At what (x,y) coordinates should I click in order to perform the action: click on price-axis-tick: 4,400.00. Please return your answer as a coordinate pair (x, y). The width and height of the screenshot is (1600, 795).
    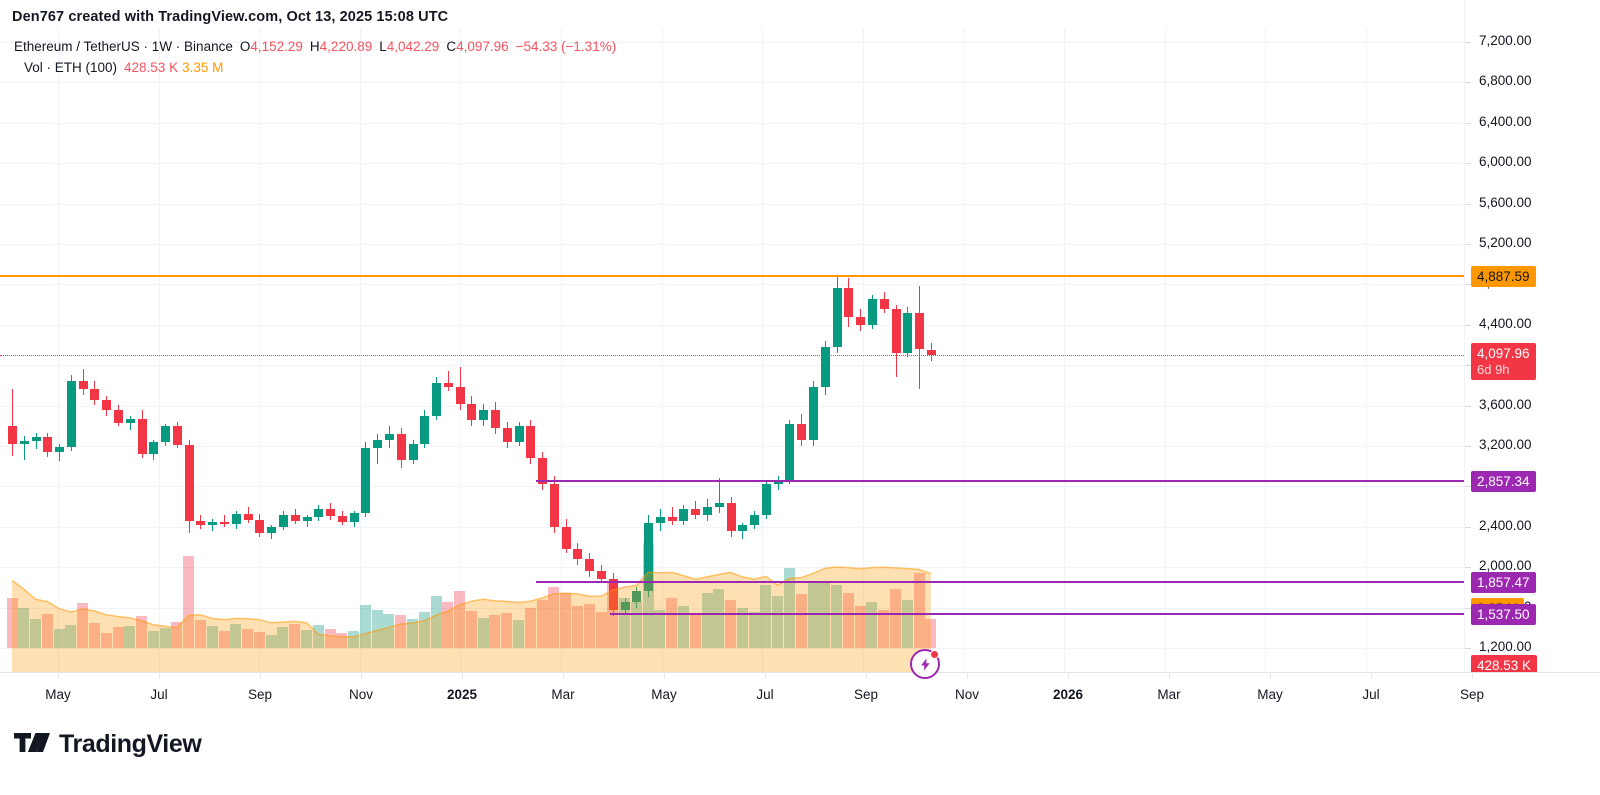
    Looking at the image, I should click on (1505, 323).